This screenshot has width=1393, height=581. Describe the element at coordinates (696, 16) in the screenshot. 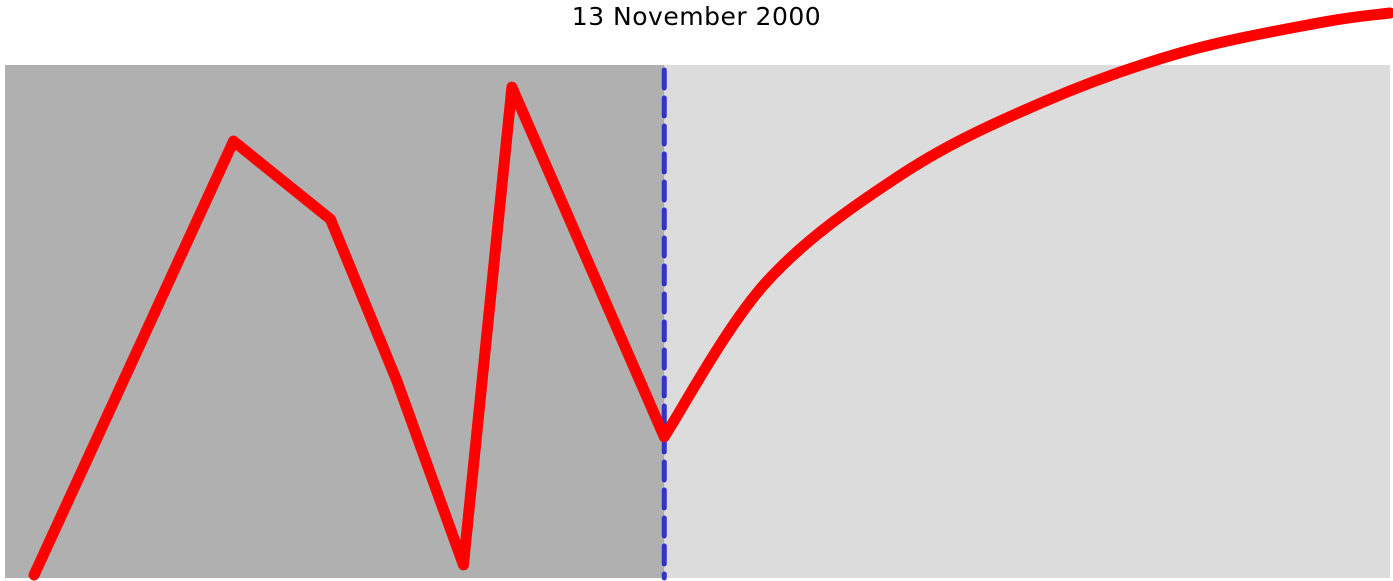

I see `chart-title: 13 November 2000` at that location.